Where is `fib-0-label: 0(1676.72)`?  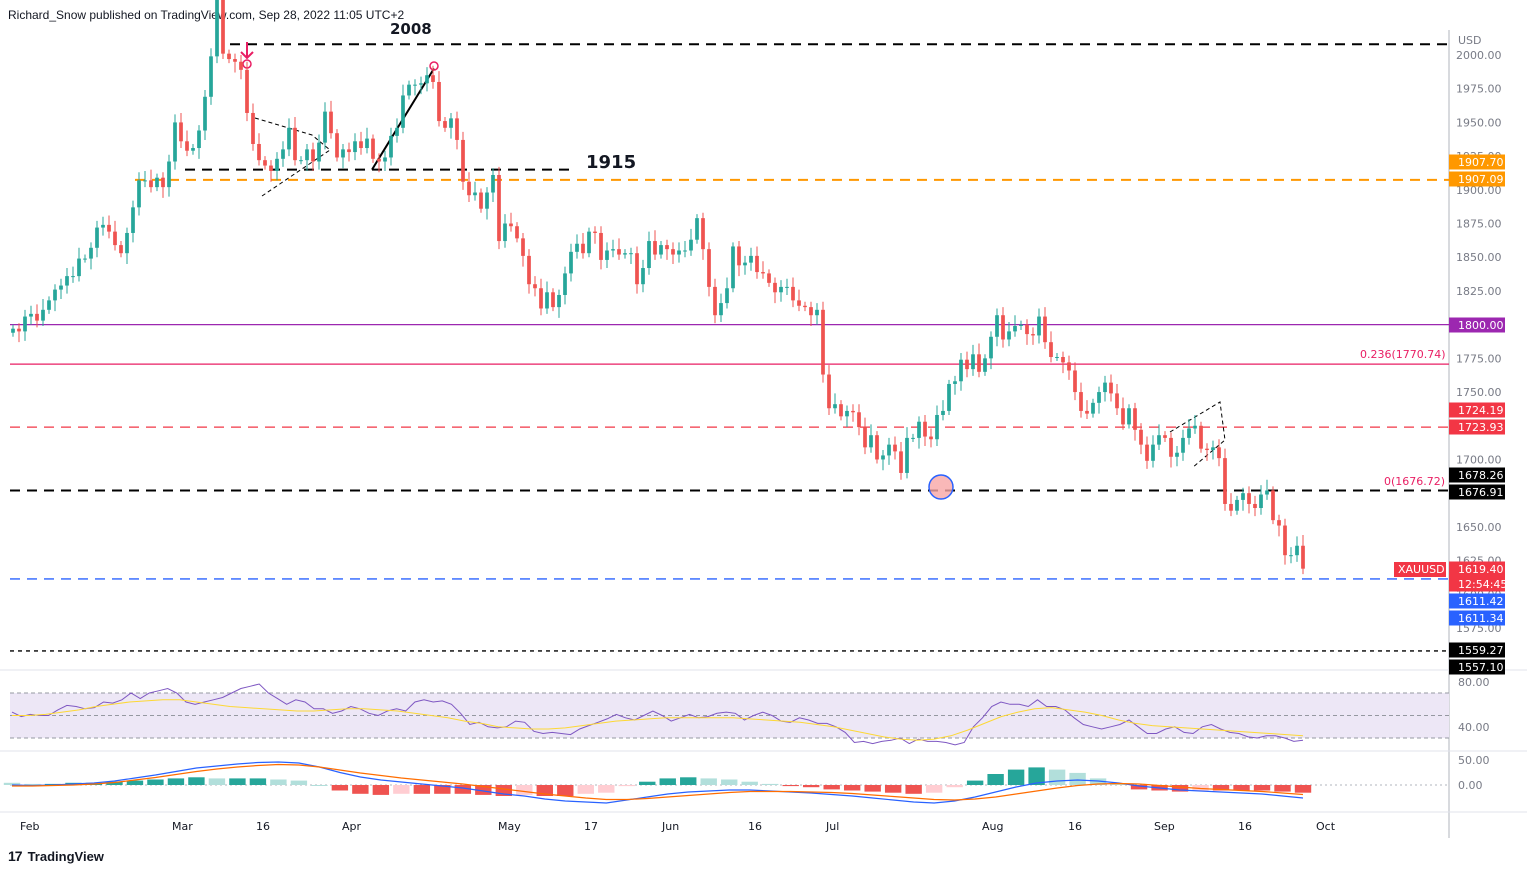 fib-0-label: 0(1676.72) is located at coordinates (1414, 481).